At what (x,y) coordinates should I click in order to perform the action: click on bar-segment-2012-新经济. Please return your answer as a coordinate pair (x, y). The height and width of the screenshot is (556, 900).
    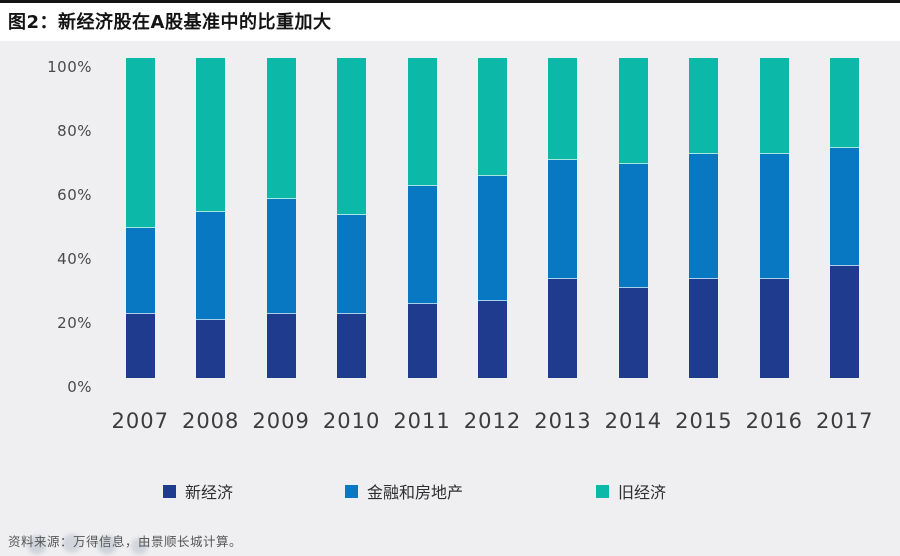
    Looking at the image, I should click on (492, 339).